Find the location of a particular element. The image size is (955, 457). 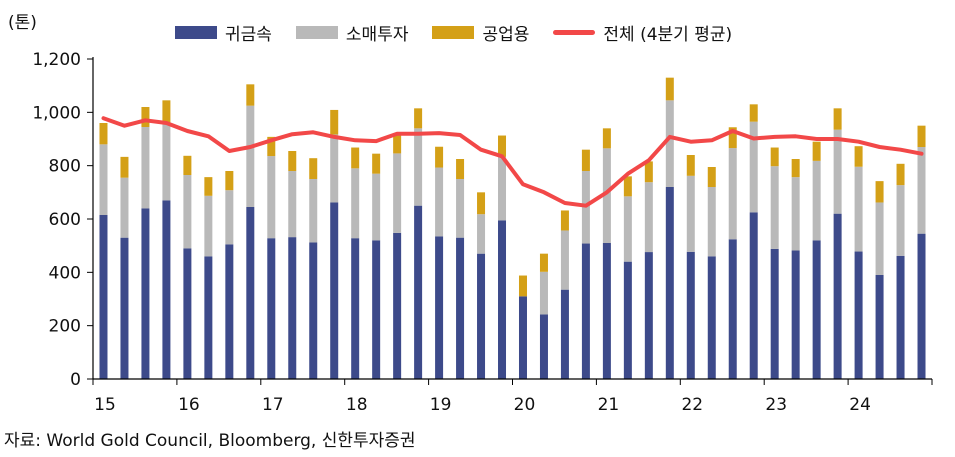

legend-label-total-average: 전체 (4분기 평균) is located at coordinates (668, 35).